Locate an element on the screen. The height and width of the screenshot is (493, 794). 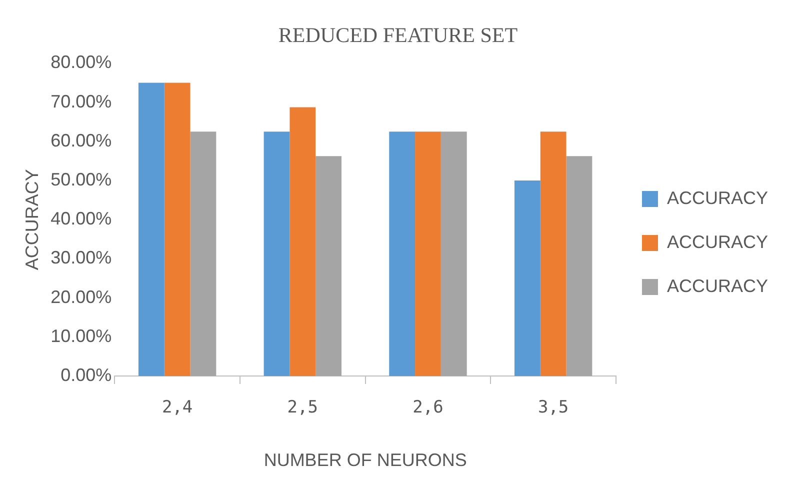
x-tick-label: 3,5 is located at coordinates (553, 408).